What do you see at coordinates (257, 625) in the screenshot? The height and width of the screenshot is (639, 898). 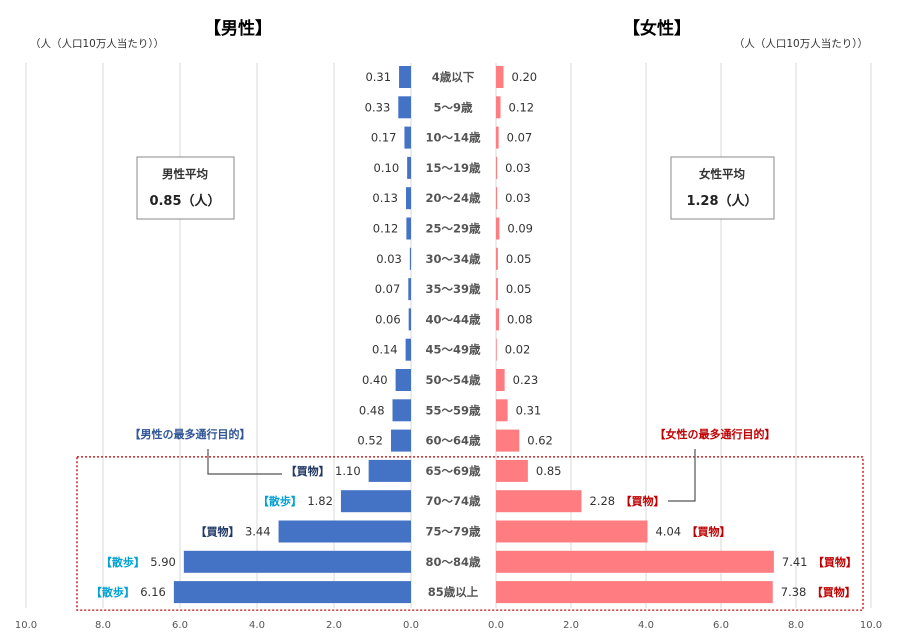 I see `male-x-tick-label: 4.0` at bounding box center [257, 625].